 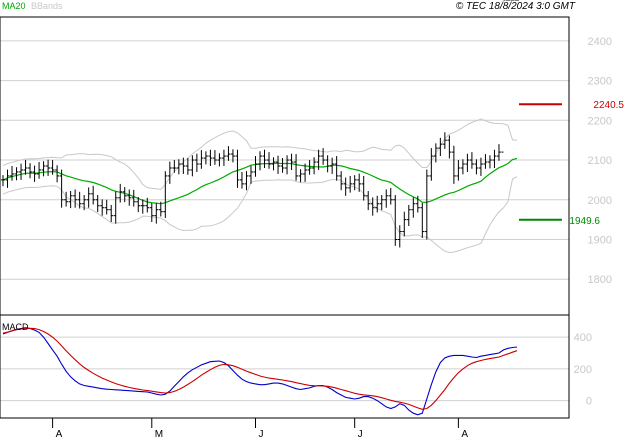 I want to click on bband-lower, so click(x=260, y=215).